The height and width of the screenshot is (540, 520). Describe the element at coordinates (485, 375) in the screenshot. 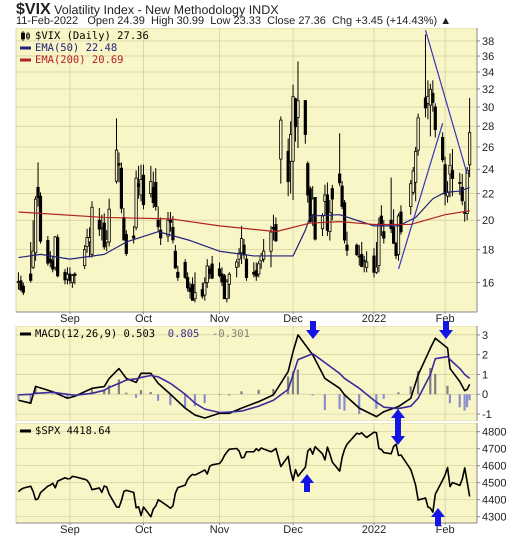

I see `y-tick-label: 1` at that location.